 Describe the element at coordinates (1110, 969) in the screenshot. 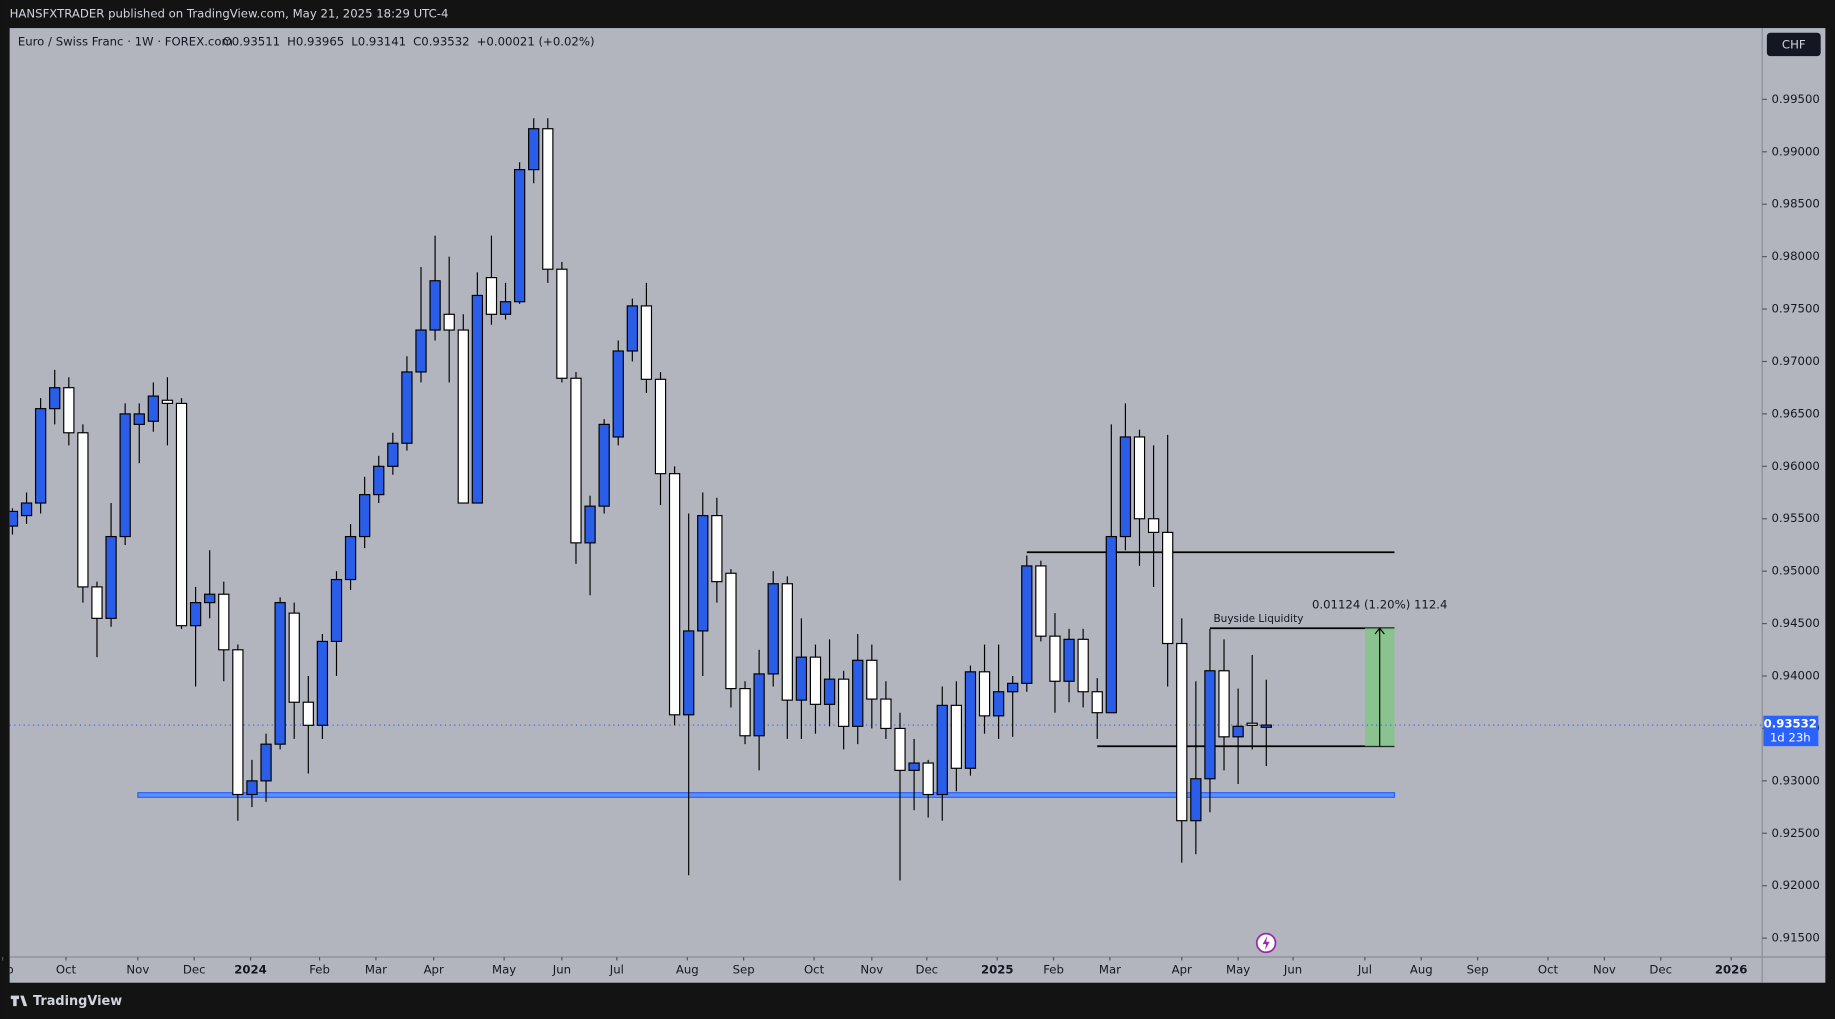

I see `x-tick-label: Mar` at that location.